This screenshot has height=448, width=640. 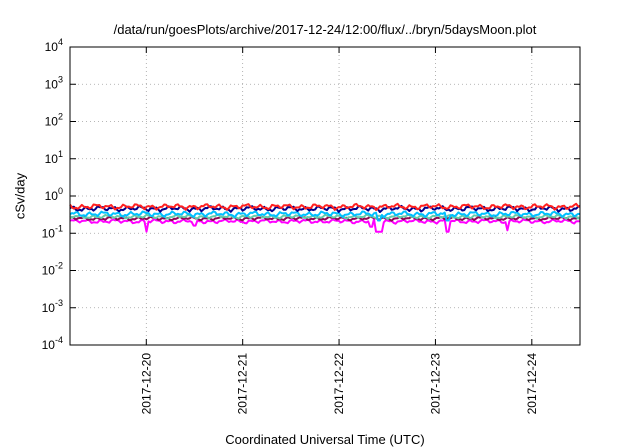 What do you see at coordinates (52, 306) in the screenshot?
I see `y-tick-label: 10⁻³` at bounding box center [52, 306].